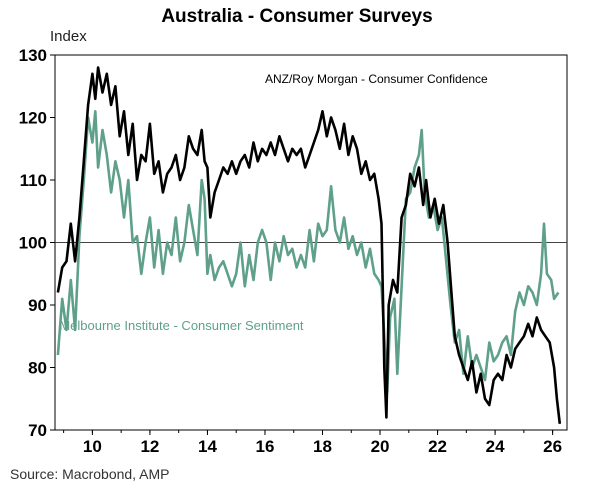 The image size is (594, 495). What do you see at coordinates (149, 446) in the screenshot?
I see `x-tick-label: 12` at bounding box center [149, 446].